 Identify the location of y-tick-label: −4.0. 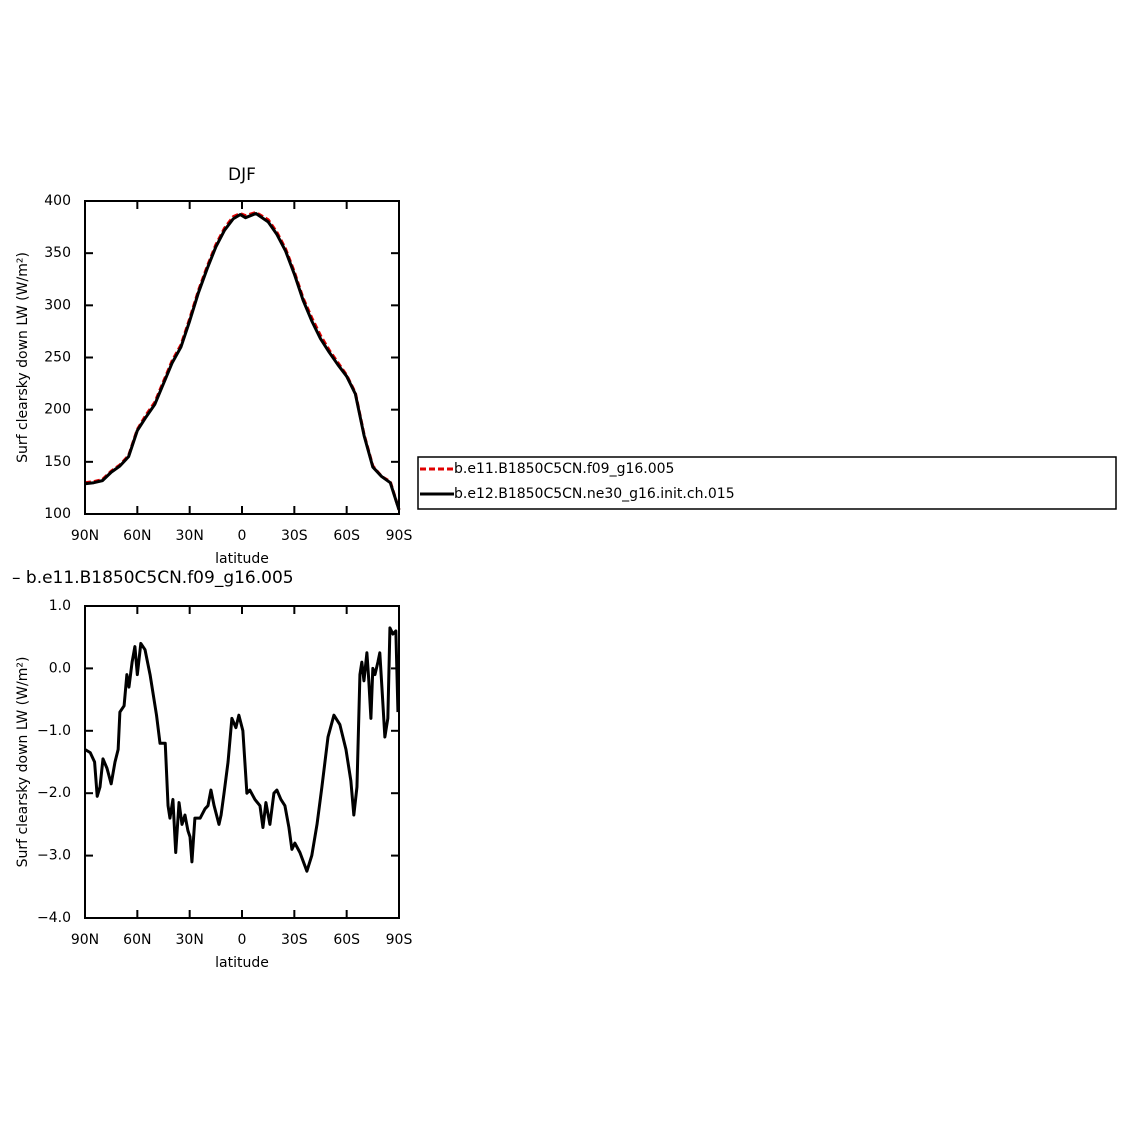
(54, 918).